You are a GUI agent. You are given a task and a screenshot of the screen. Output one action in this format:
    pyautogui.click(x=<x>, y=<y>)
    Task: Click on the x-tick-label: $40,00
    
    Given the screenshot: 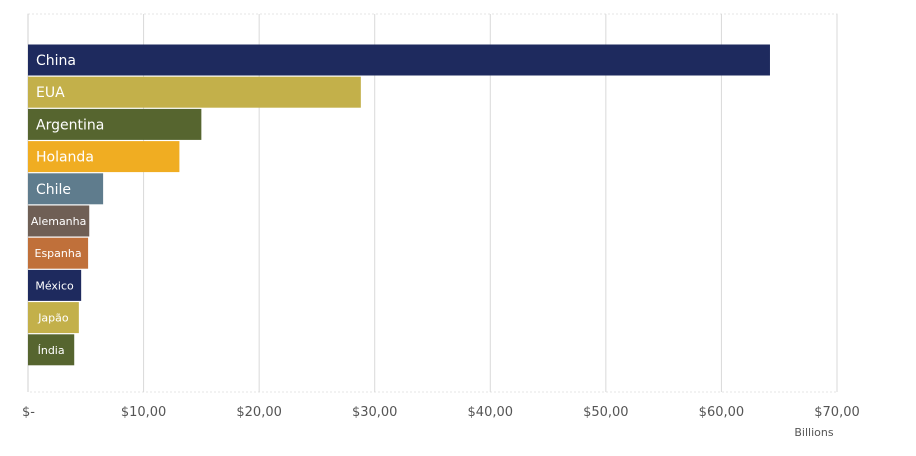 What is the action you would take?
    pyautogui.click(x=491, y=412)
    